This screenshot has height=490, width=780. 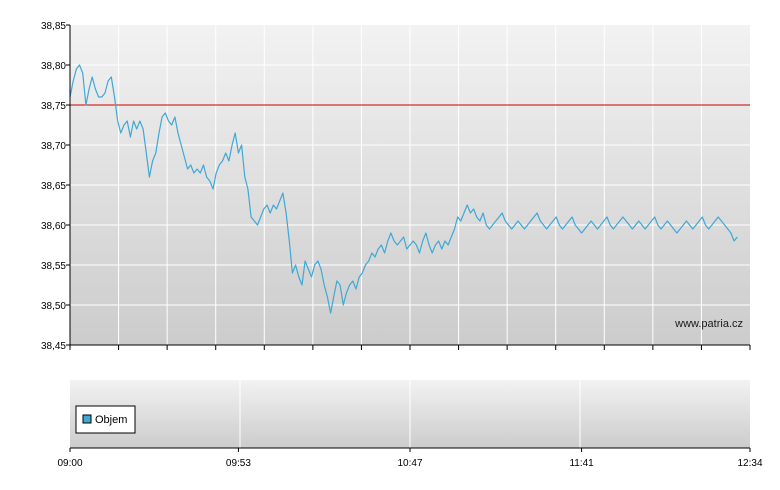 I want to click on legend-label: Objem, so click(x=111, y=420).